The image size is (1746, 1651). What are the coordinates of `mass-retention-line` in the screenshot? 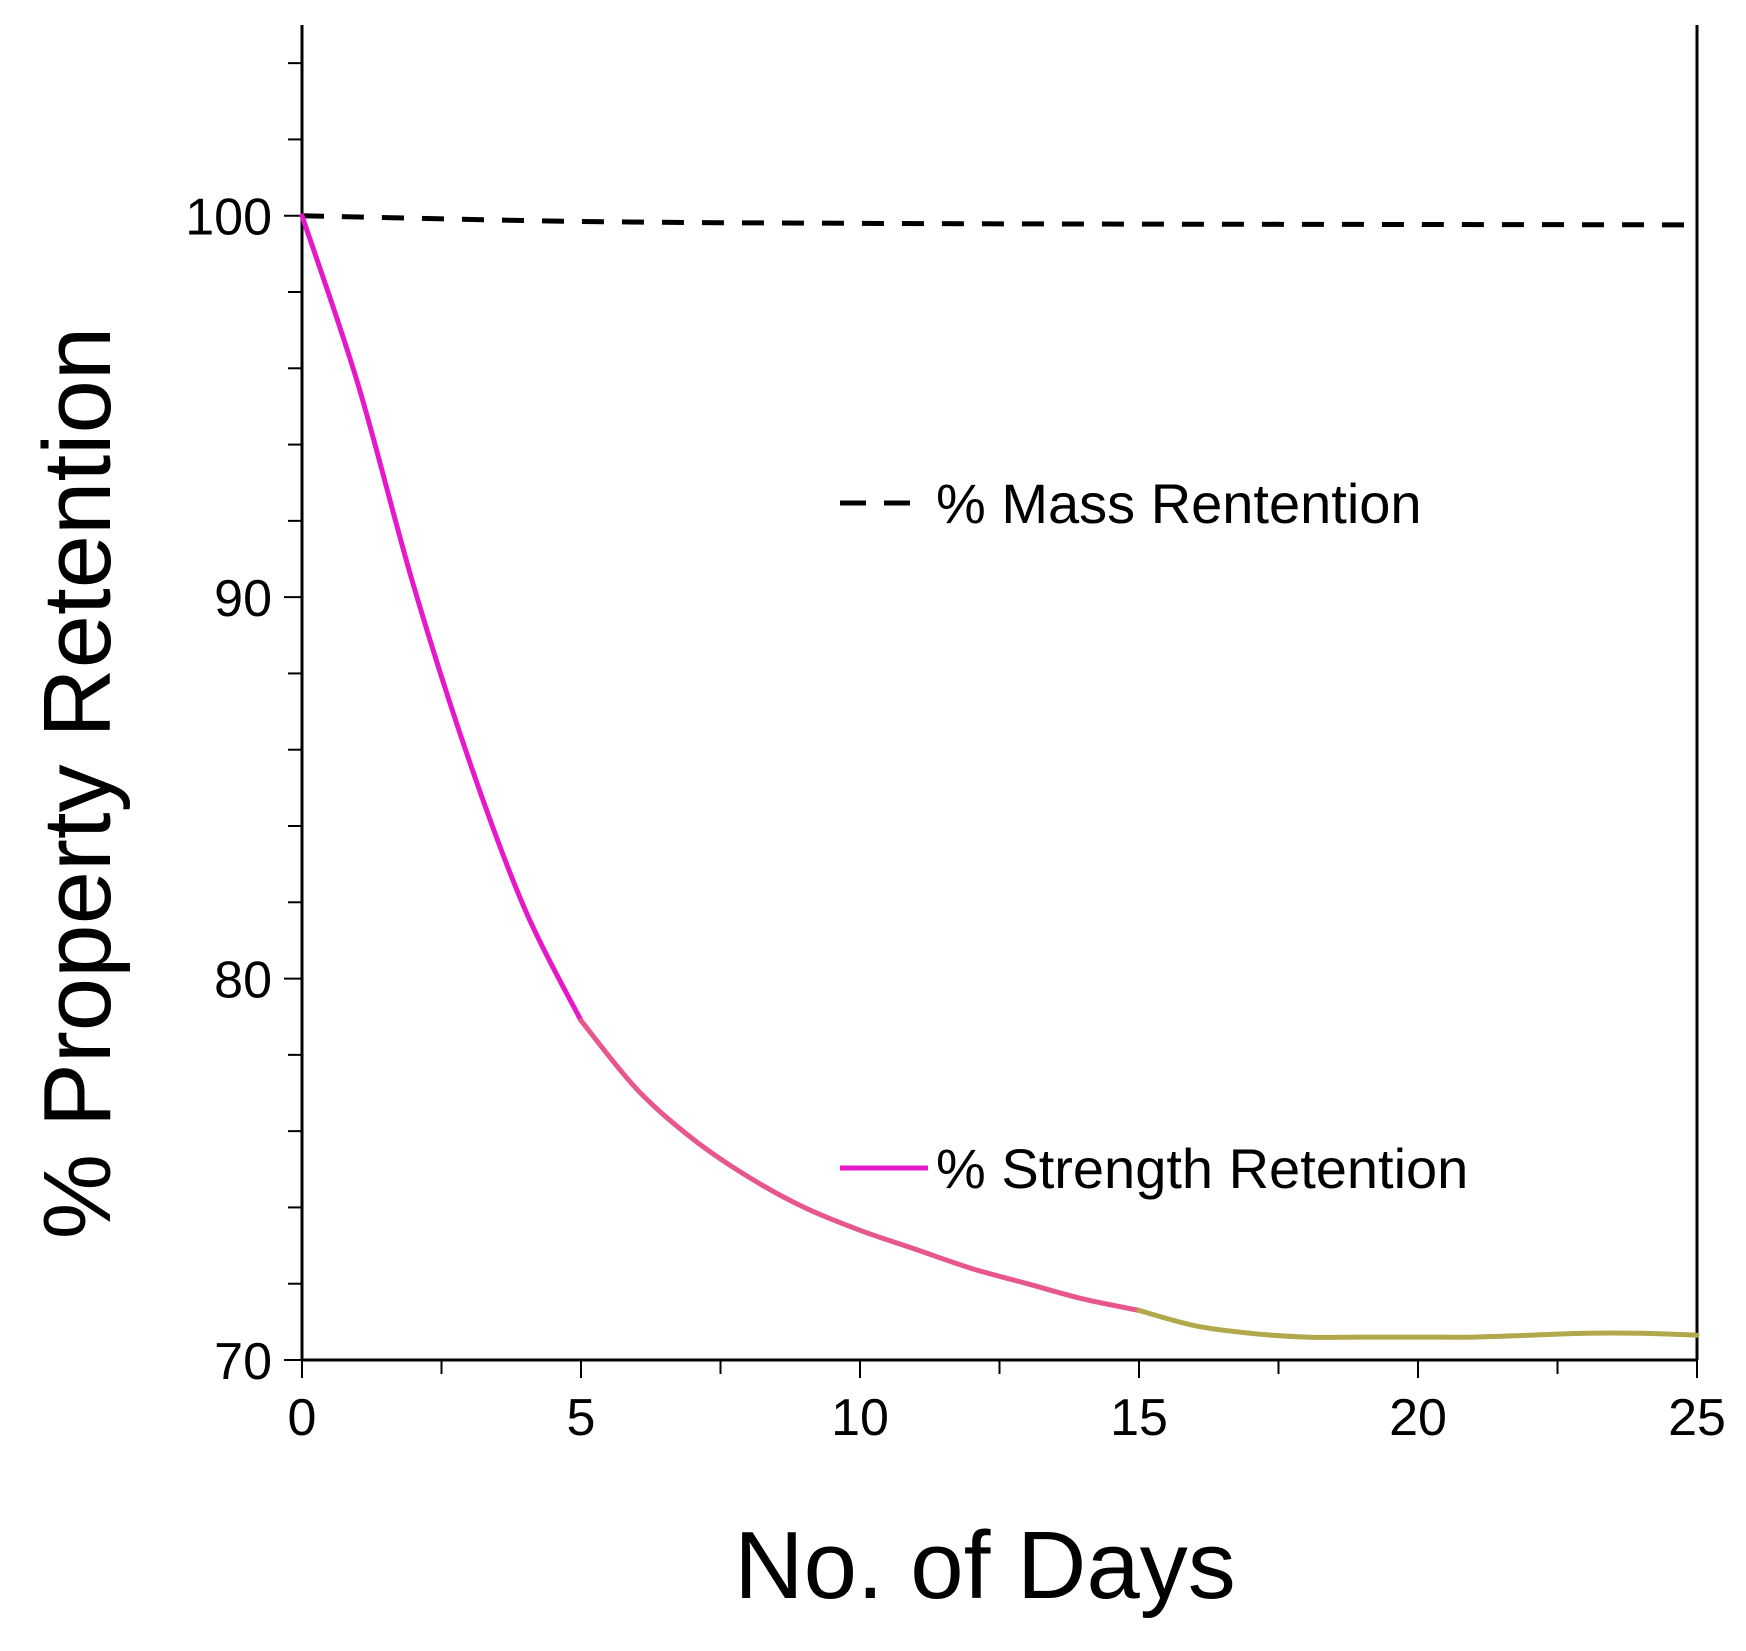 It's located at (999, 220).